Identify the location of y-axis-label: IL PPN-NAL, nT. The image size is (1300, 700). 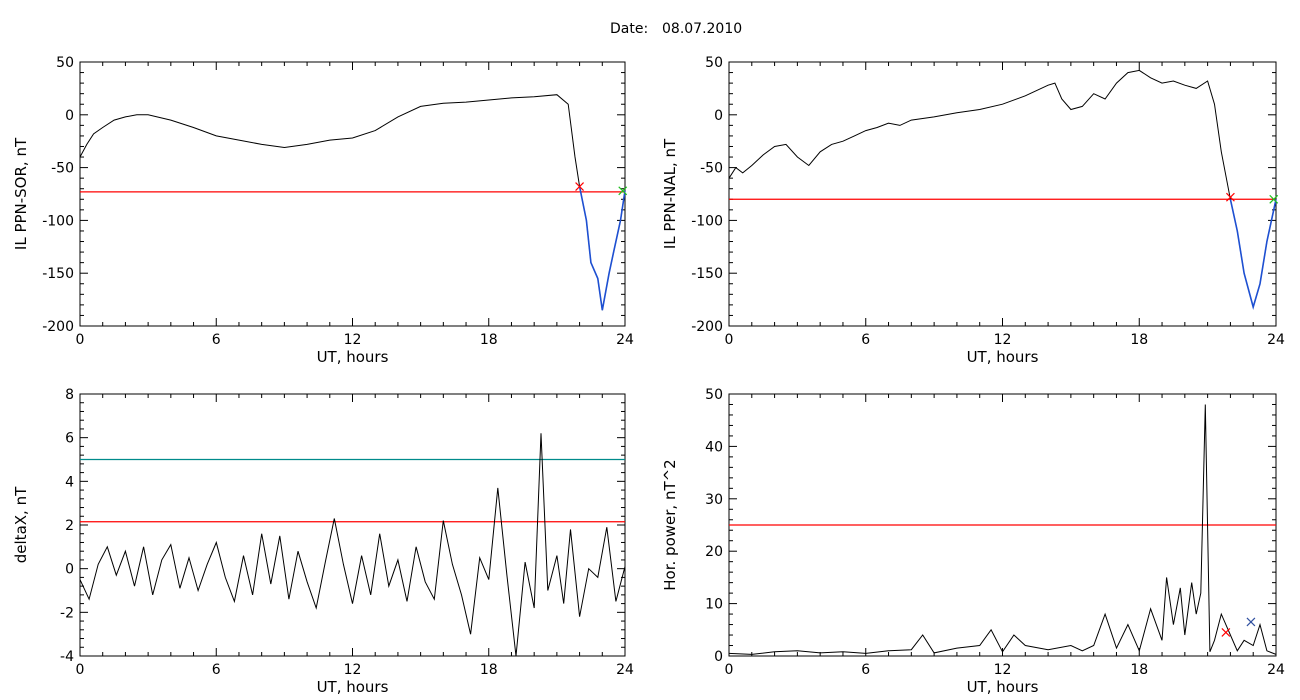
(670, 193).